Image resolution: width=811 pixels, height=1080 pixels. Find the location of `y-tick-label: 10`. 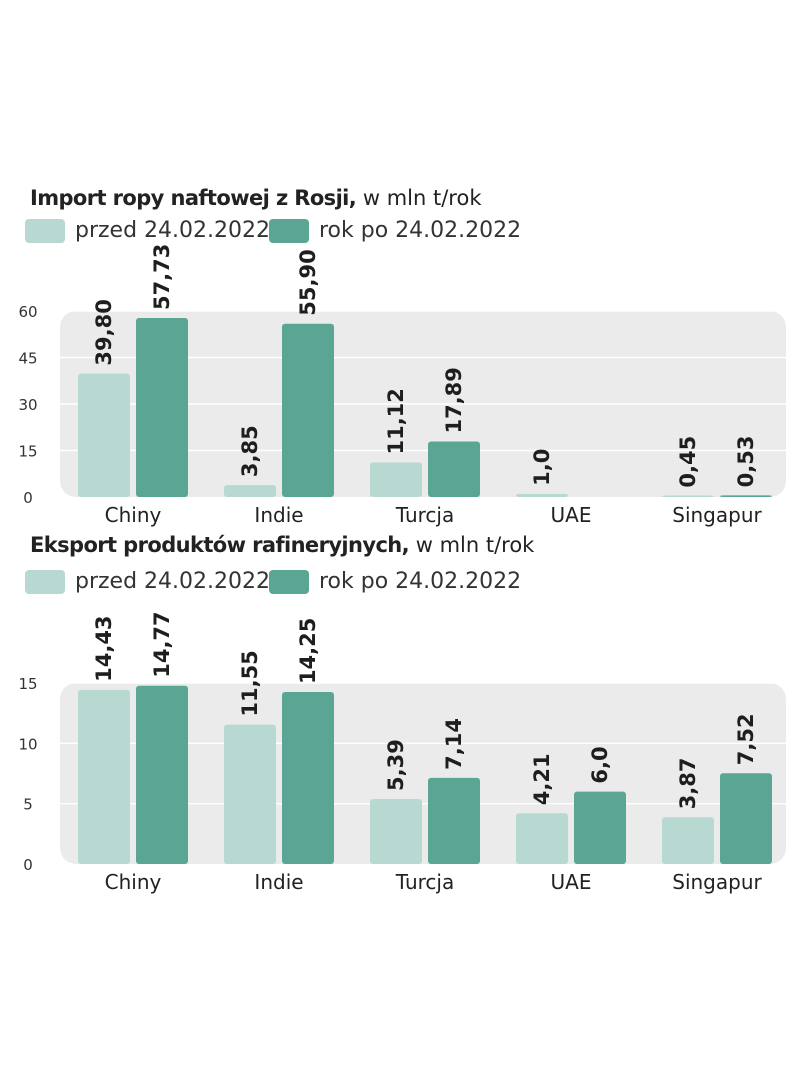

y-tick-label: 10 is located at coordinates (27, 744).